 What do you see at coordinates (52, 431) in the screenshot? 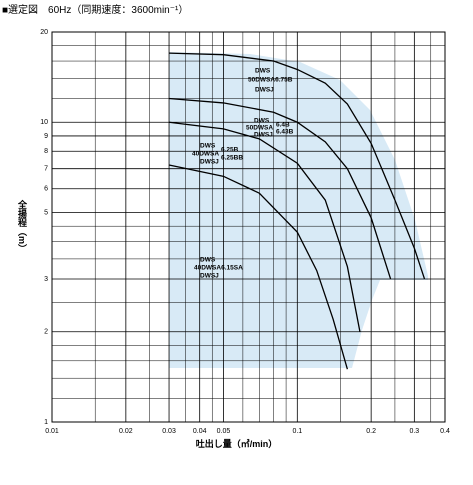
I see `x-tick-label: 0.01` at bounding box center [52, 431].